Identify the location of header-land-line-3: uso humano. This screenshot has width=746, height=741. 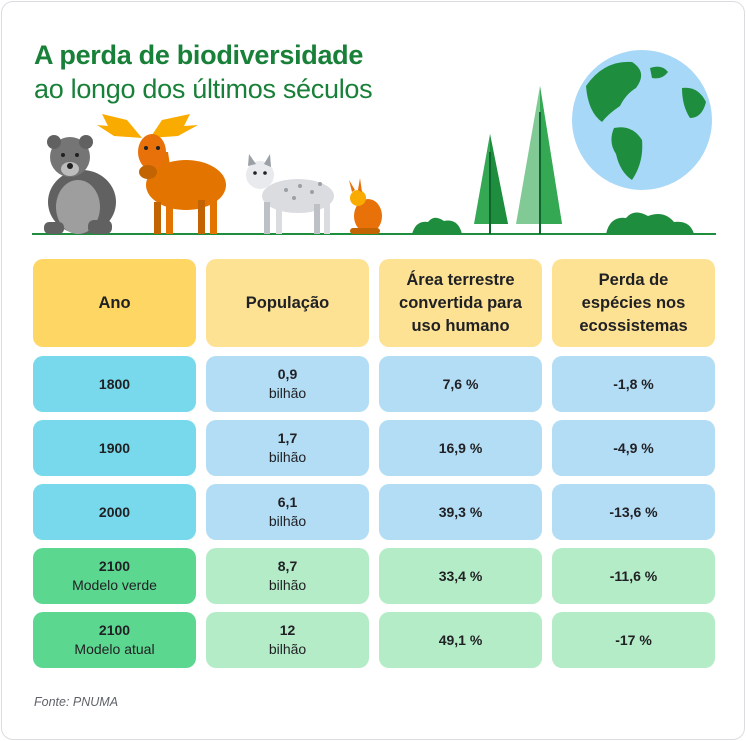
(460, 325).